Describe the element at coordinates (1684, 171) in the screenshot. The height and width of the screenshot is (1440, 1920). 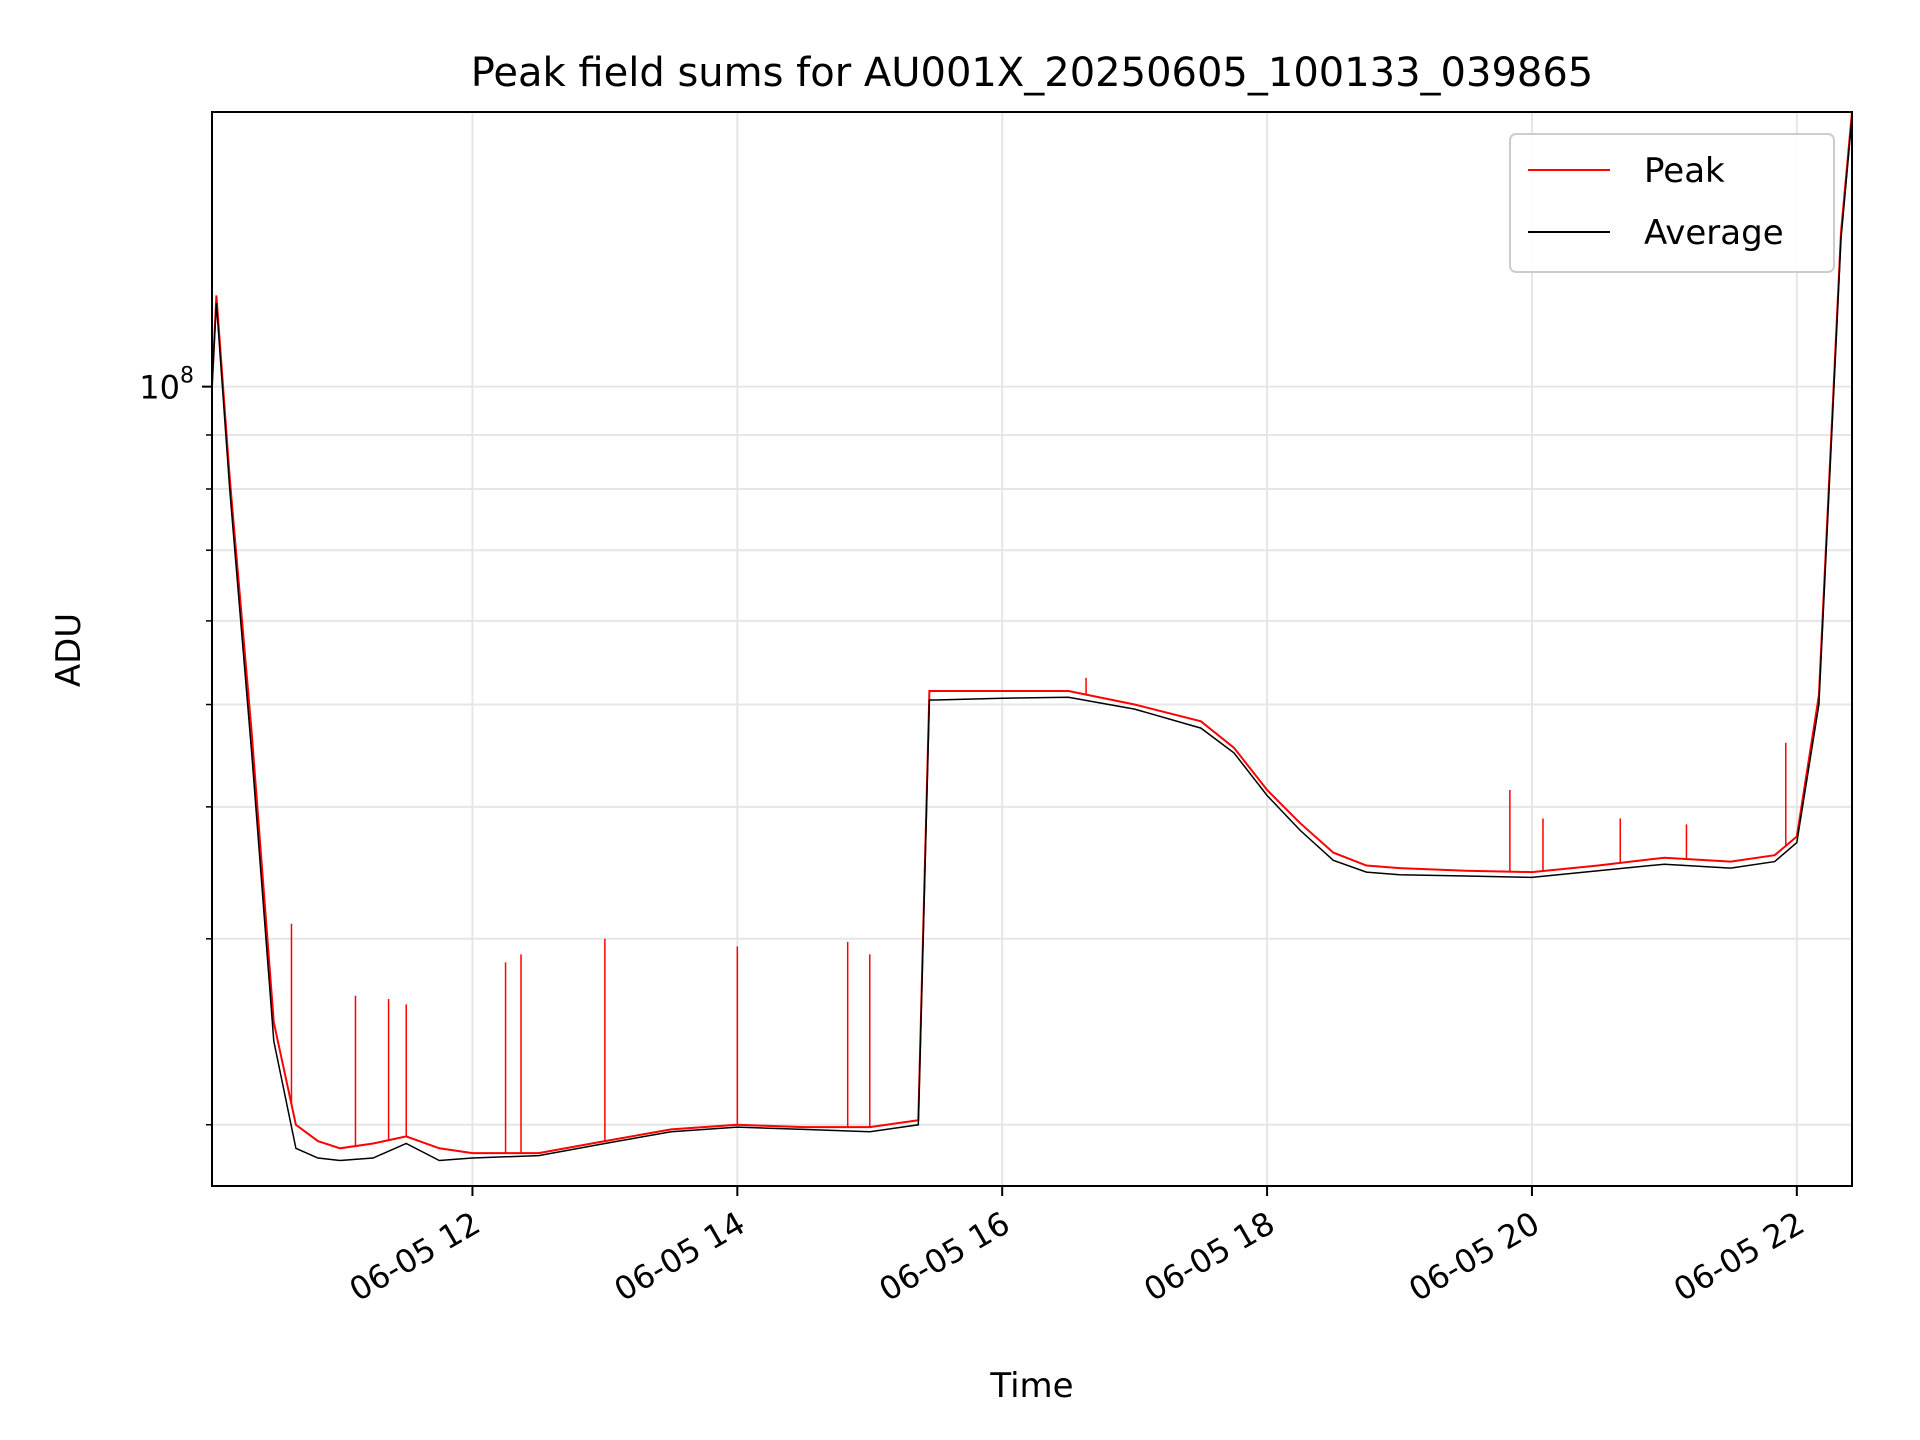
I see `legend-label-peak: Peak` at that location.